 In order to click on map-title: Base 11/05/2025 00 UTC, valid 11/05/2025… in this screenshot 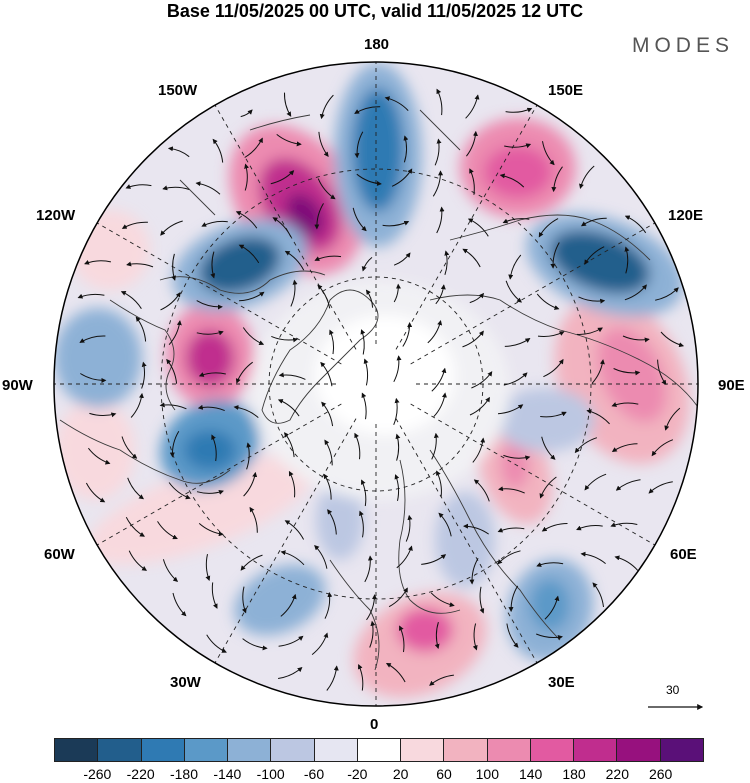, I will do `click(375, 11)`.